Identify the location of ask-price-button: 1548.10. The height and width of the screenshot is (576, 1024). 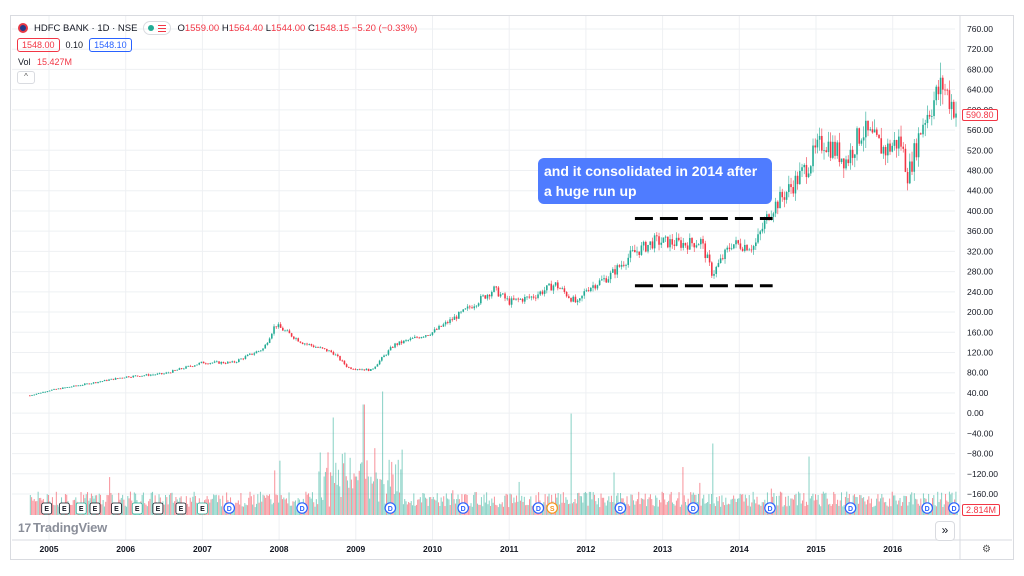
(110, 45).